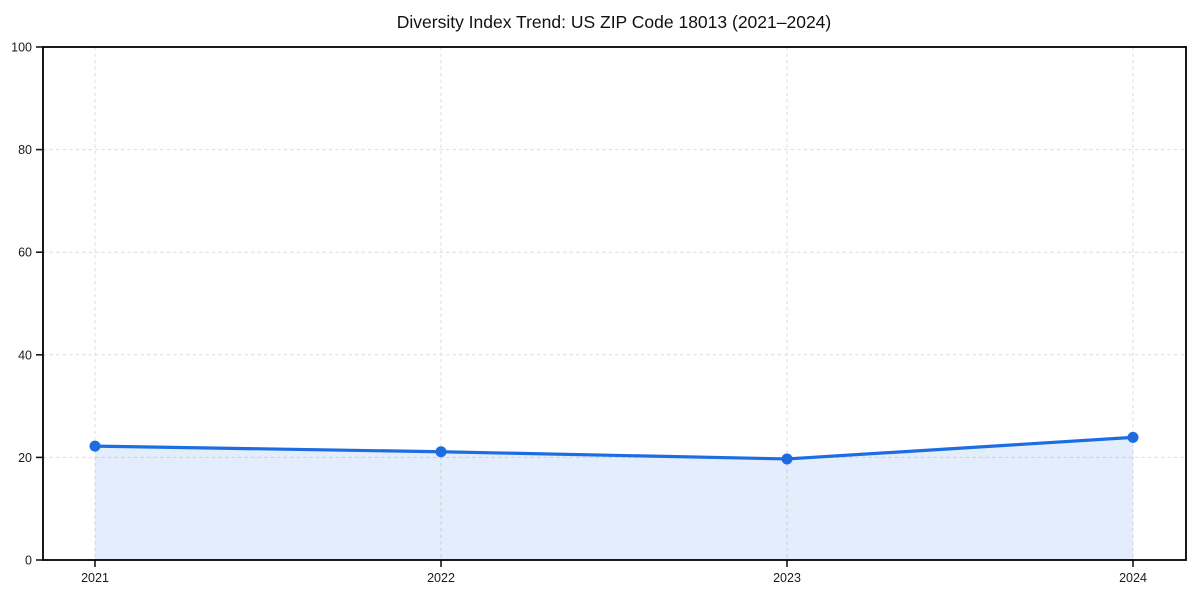 This screenshot has height=600, width=1200. What do you see at coordinates (21, 48) in the screenshot?
I see `y-tick-label-100: 100` at bounding box center [21, 48].